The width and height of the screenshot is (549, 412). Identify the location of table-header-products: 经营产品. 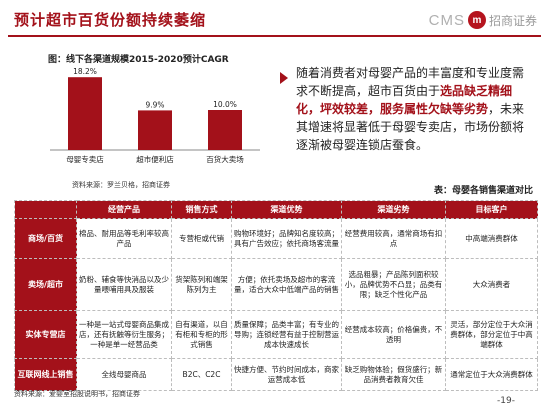
(124, 209).